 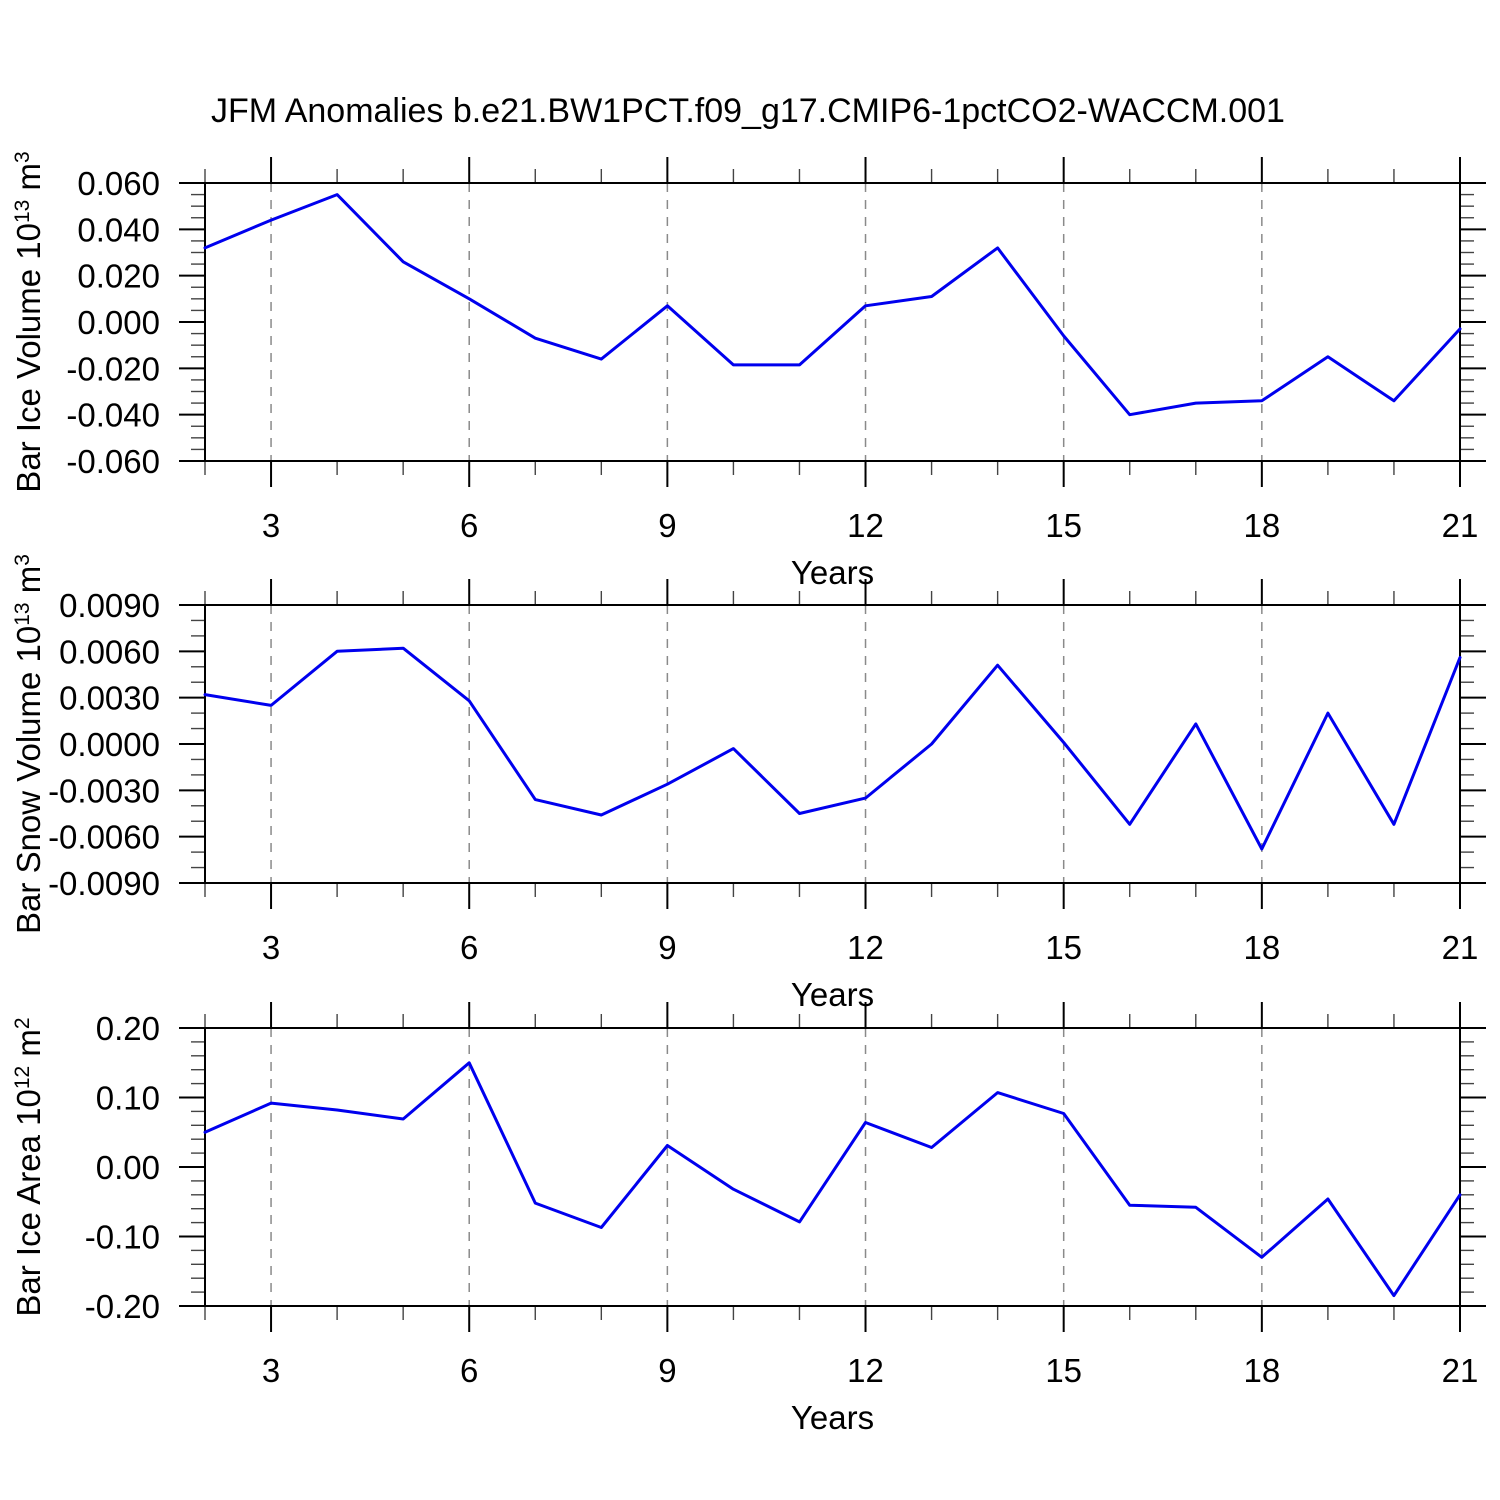 I want to click on y-tick-label: 0.0000, so click(x=109, y=744).